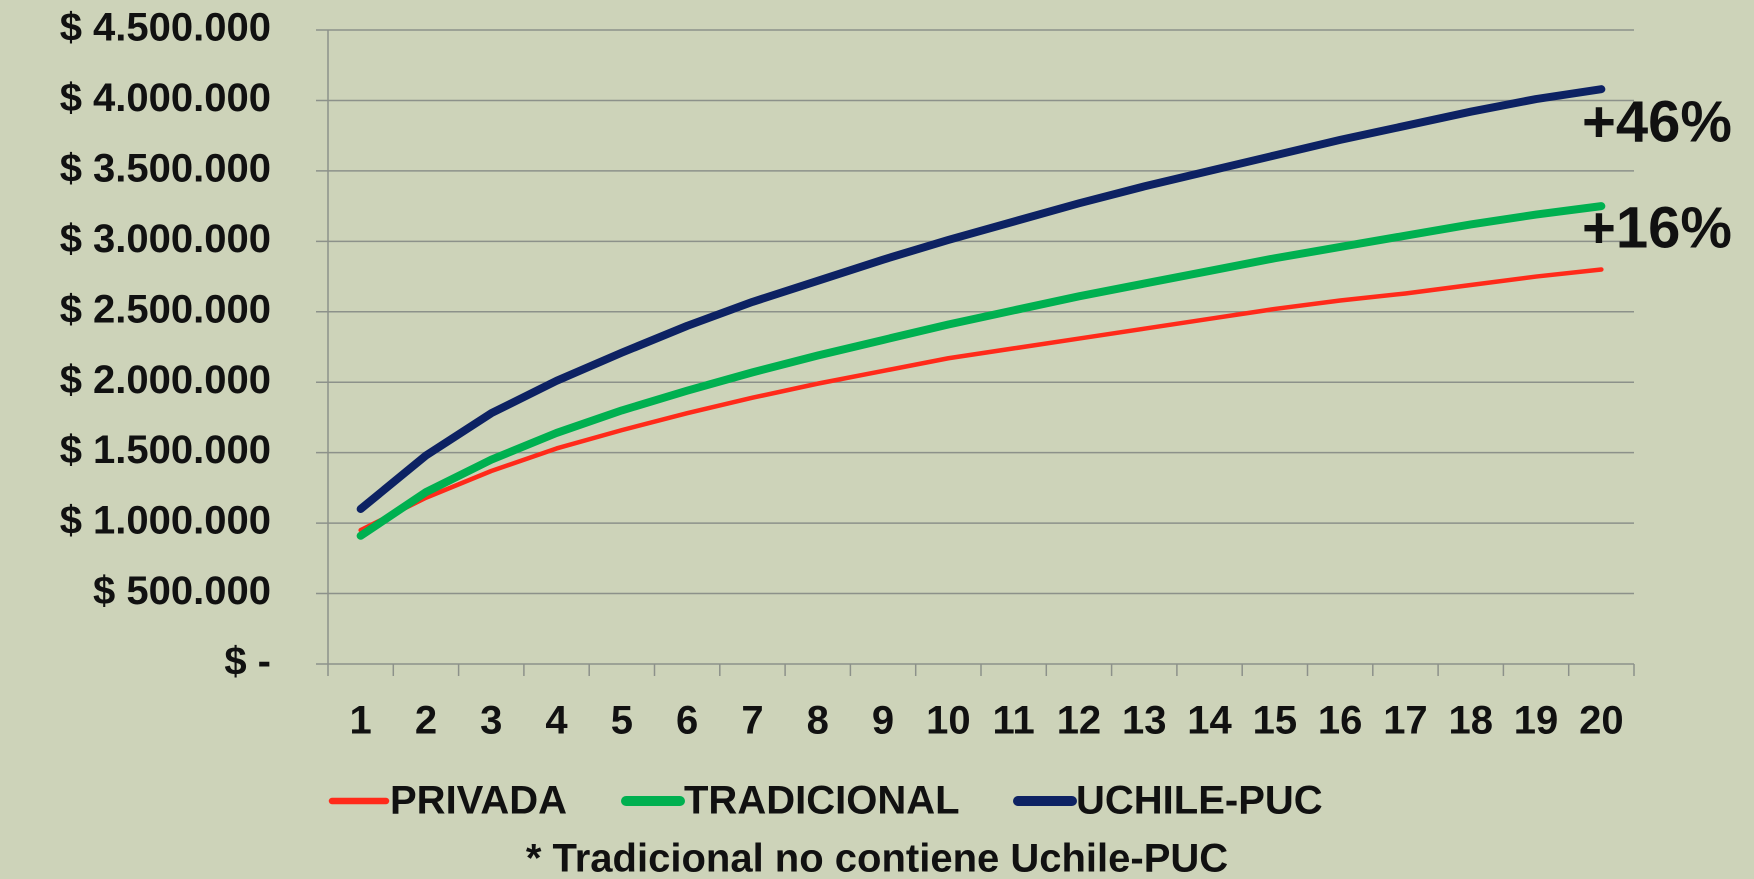 The image size is (1754, 879). What do you see at coordinates (491, 721) in the screenshot?
I see `x-tick-label: 3` at bounding box center [491, 721].